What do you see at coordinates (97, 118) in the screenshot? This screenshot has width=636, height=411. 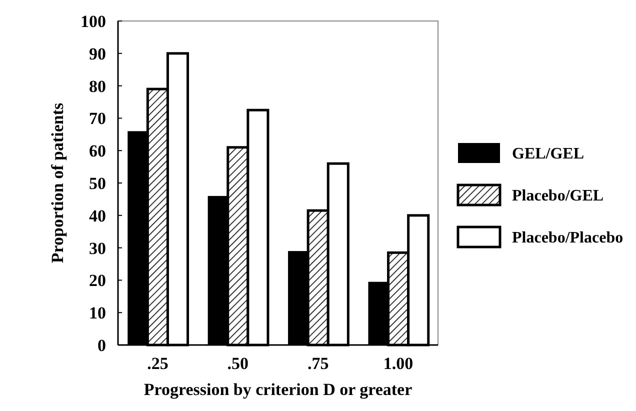 I see `y-tick-label: 70` at bounding box center [97, 118].